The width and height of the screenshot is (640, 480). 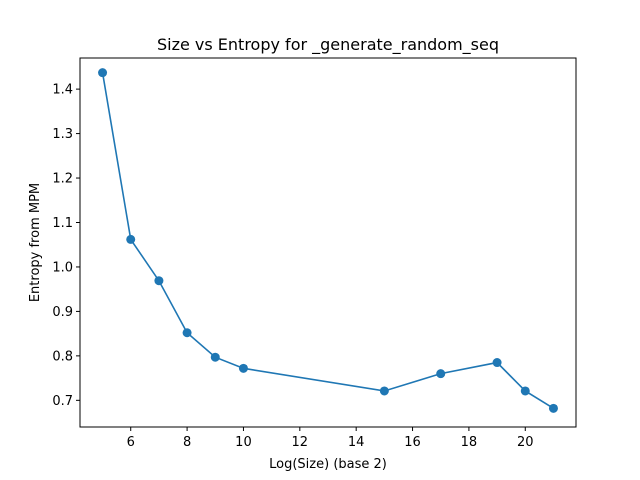 I want to click on x-tick-label: 18, so click(x=469, y=442).